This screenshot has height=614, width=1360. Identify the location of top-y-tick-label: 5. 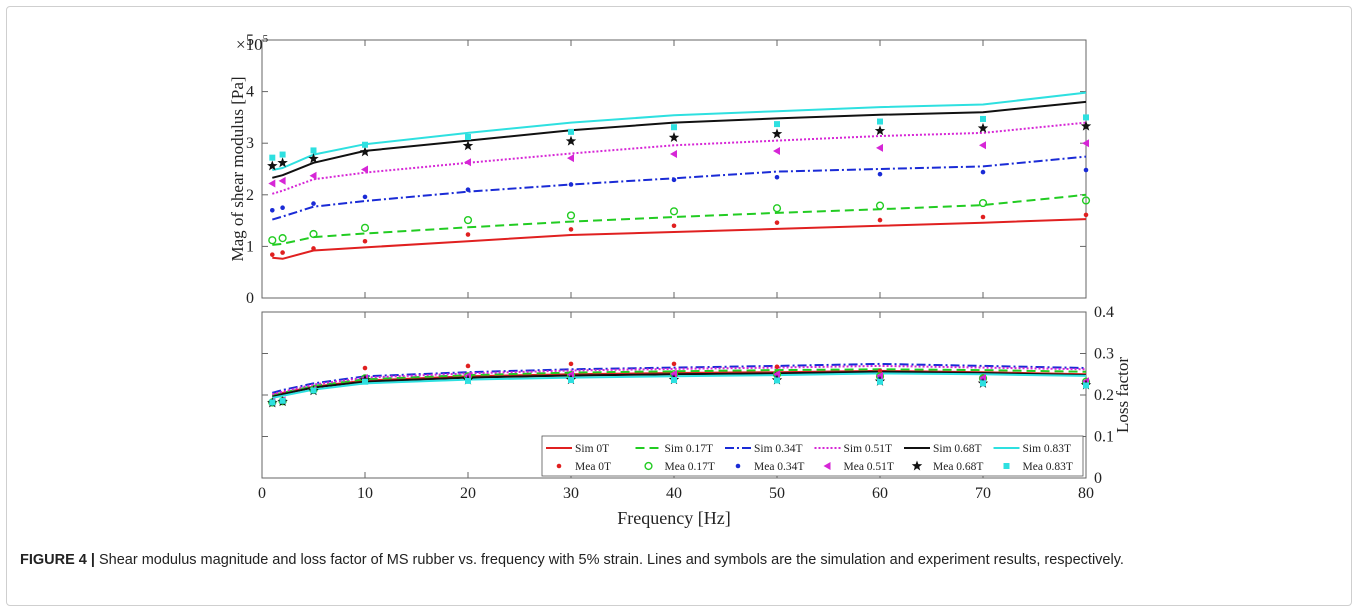
(250, 40).